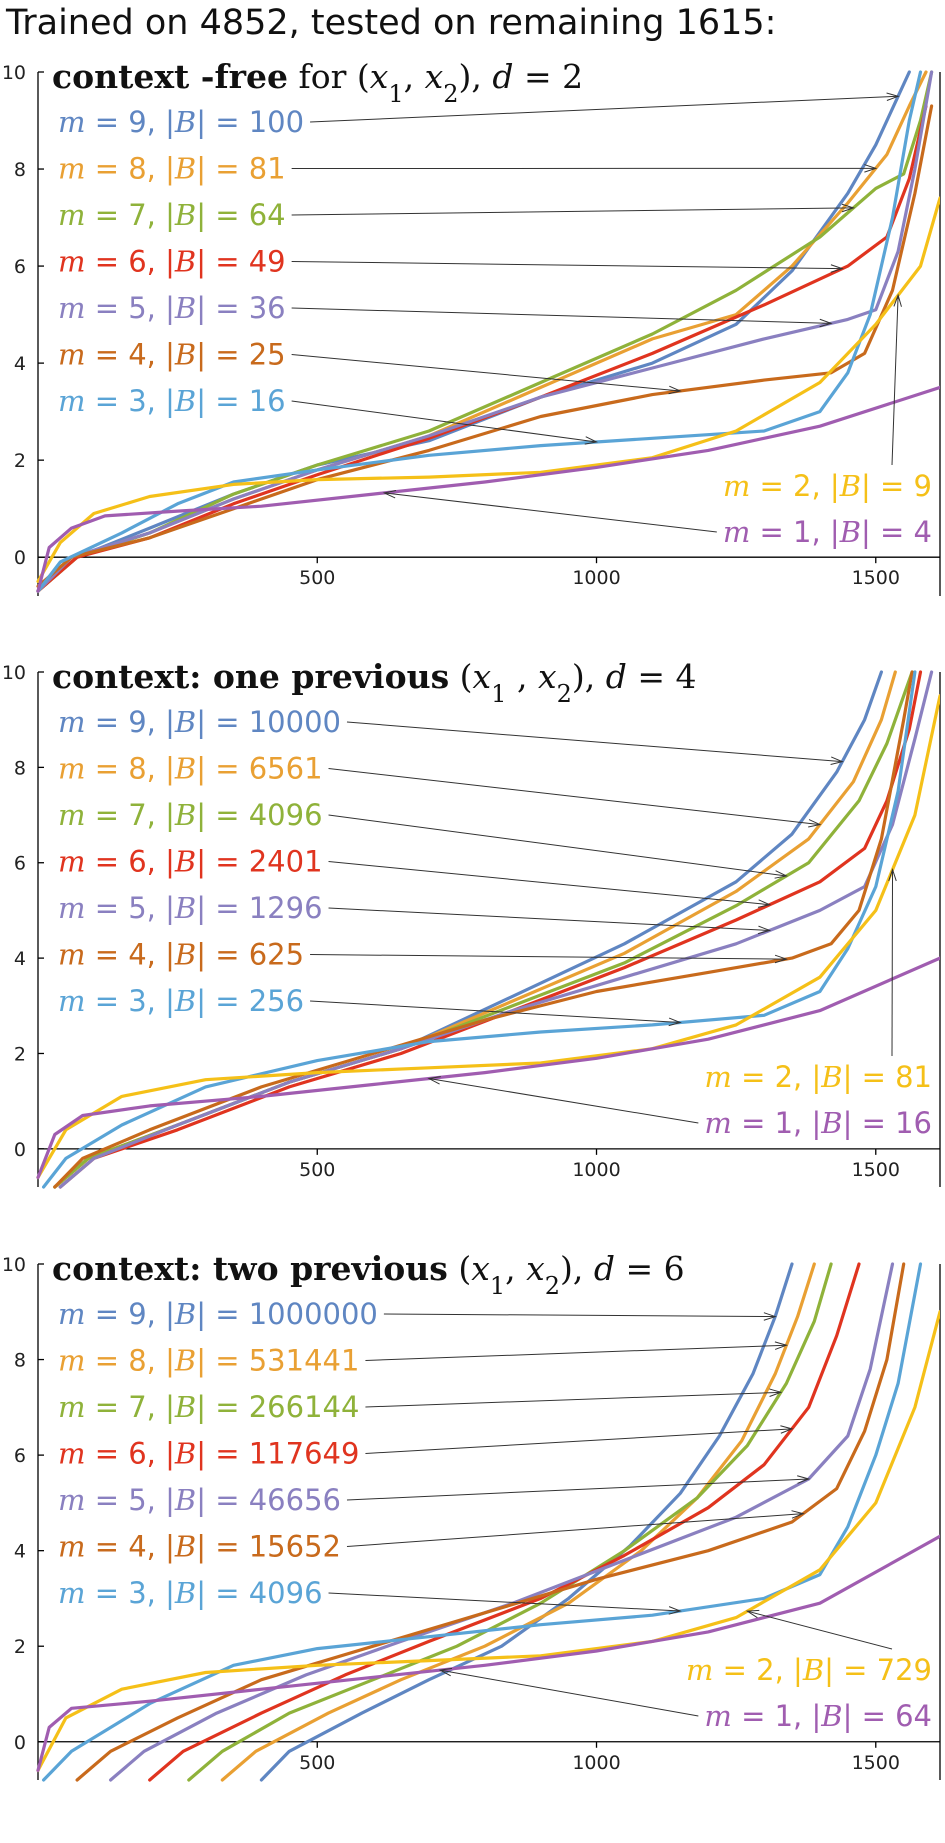  I want to click on legend-label-m6: m = 6, |B| = 117649, so click(208, 1454).